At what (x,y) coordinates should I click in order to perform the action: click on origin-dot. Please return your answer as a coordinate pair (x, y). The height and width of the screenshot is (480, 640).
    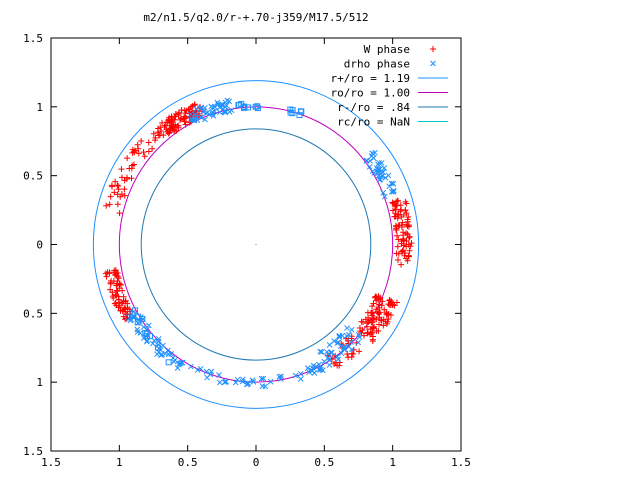
    Looking at the image, I should click on (256, 244).